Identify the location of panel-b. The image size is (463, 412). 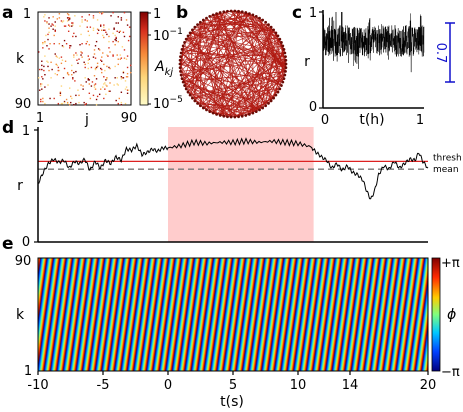
(233, 64).